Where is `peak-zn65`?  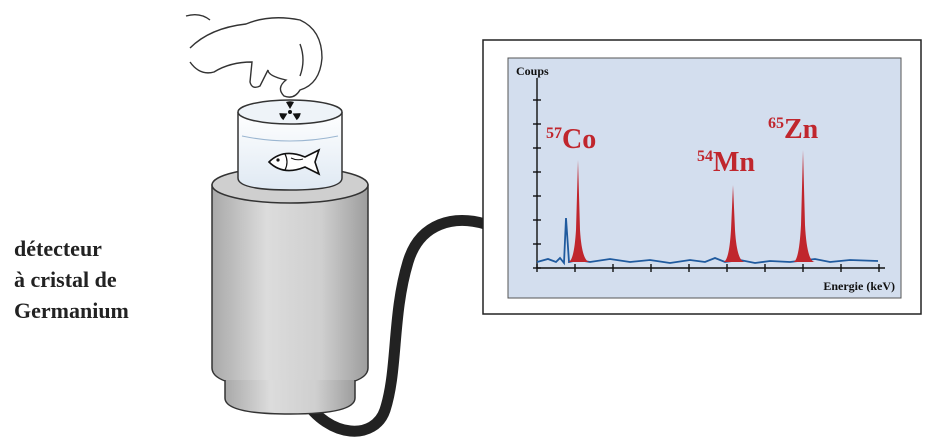
peak-zn65 is located at coordinates (804, 206).